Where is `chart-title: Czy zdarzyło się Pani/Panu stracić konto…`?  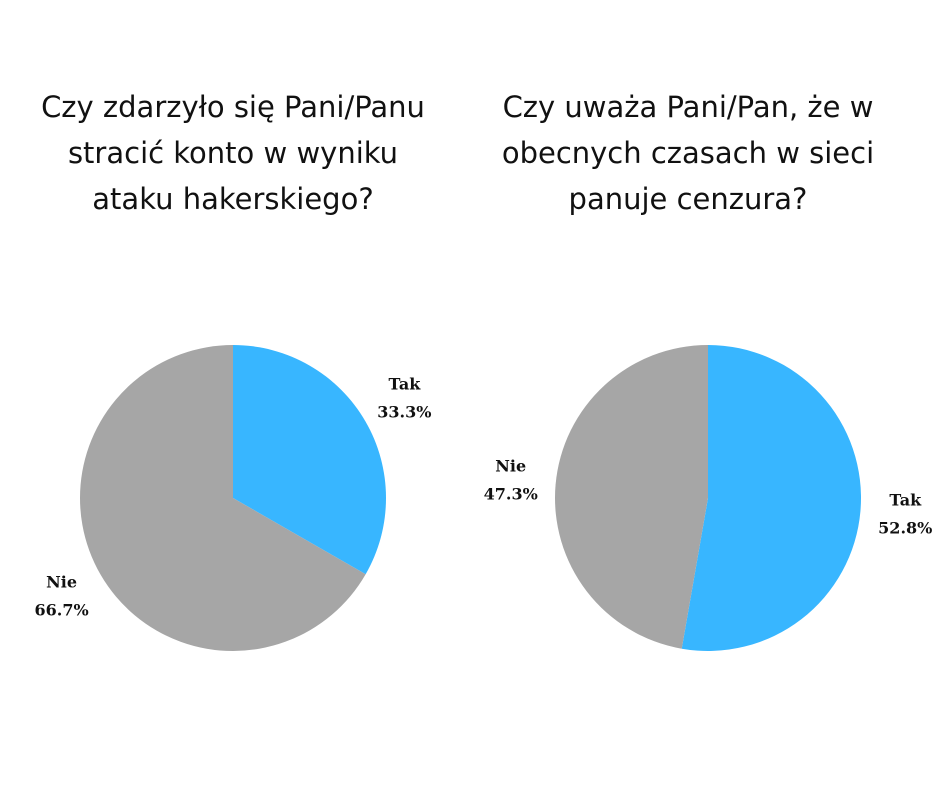
chart-title: Czy zdarzyło się Pani/Panu stracić konto… is located at coordinates (233, 153).